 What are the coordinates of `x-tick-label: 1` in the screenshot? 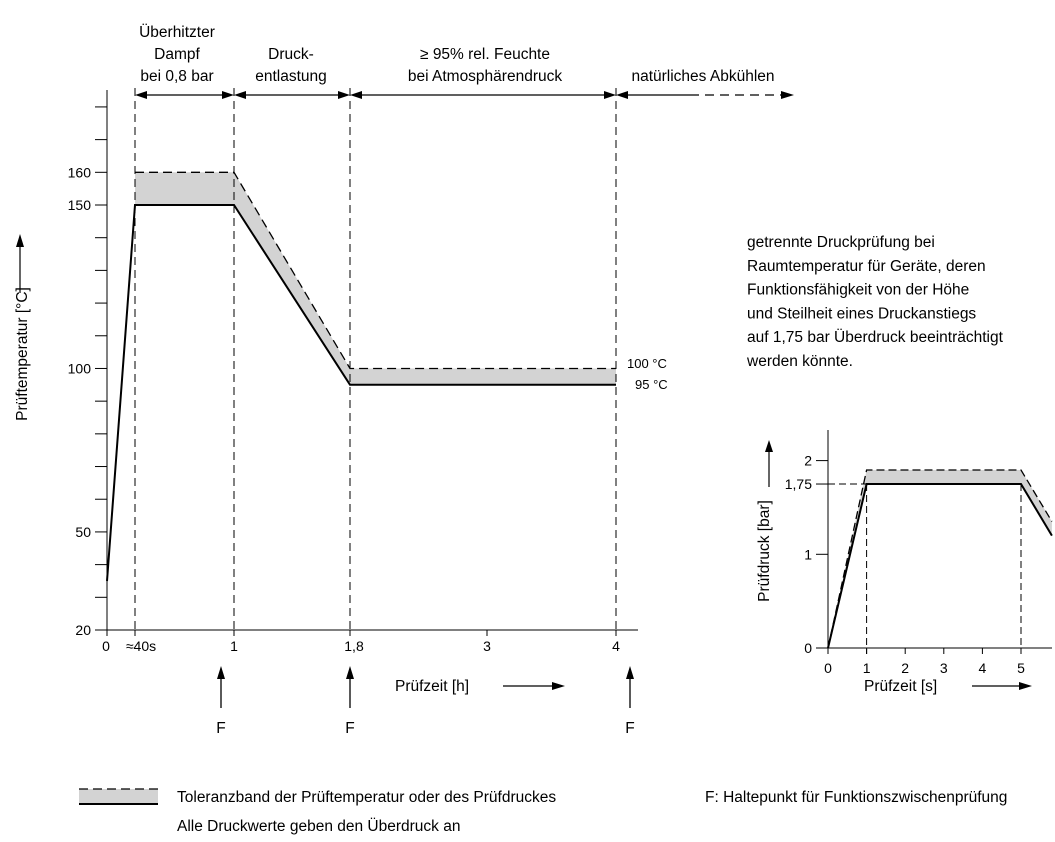 It's located at (234, 646).